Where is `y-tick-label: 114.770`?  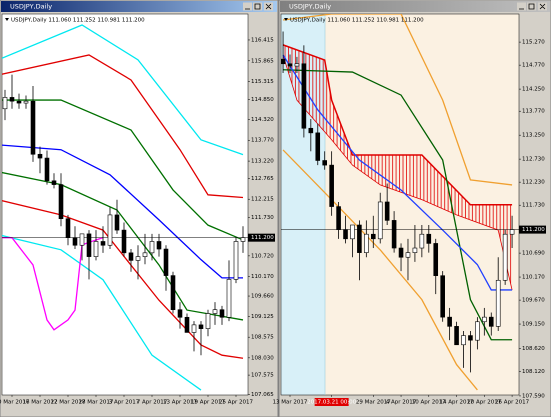
y-tick-label: 114.770 is located at coordinates (533, 66).